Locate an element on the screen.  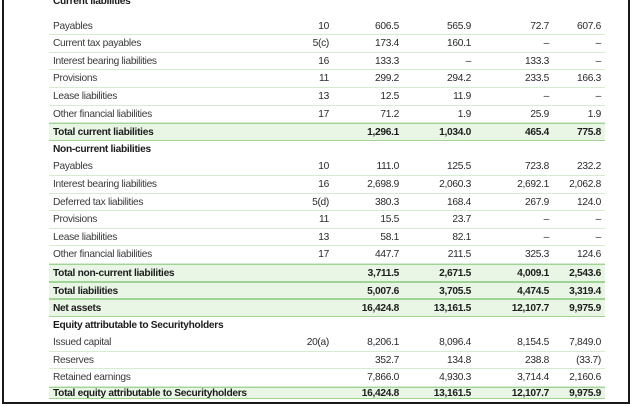
value-col-2: 13,161.5 is located at coordinates (452, 394).